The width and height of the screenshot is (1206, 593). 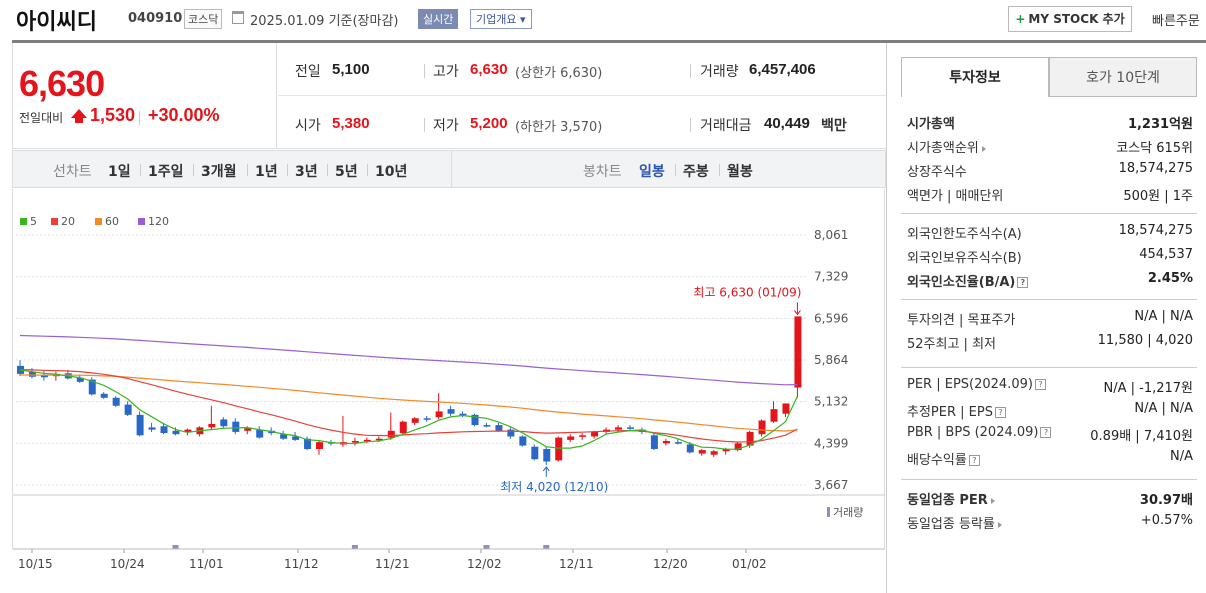 I want to click on caret-right-icon, so click(x=992, y=500).